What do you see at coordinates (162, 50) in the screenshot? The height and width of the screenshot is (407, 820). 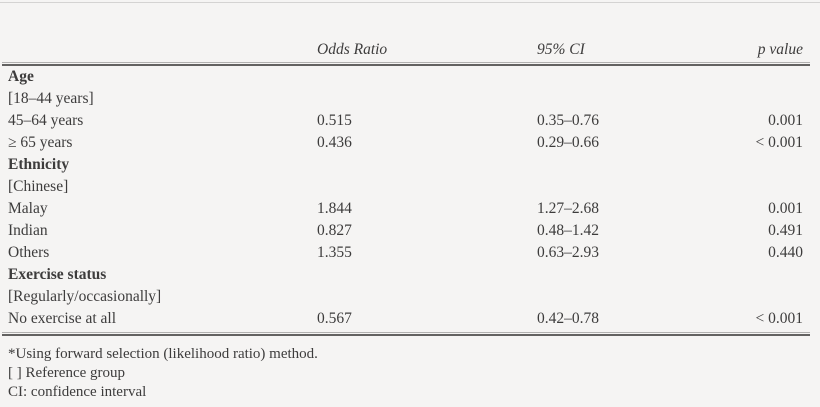 I see `column-header-variable-empty` at bounding box center [162, 50].